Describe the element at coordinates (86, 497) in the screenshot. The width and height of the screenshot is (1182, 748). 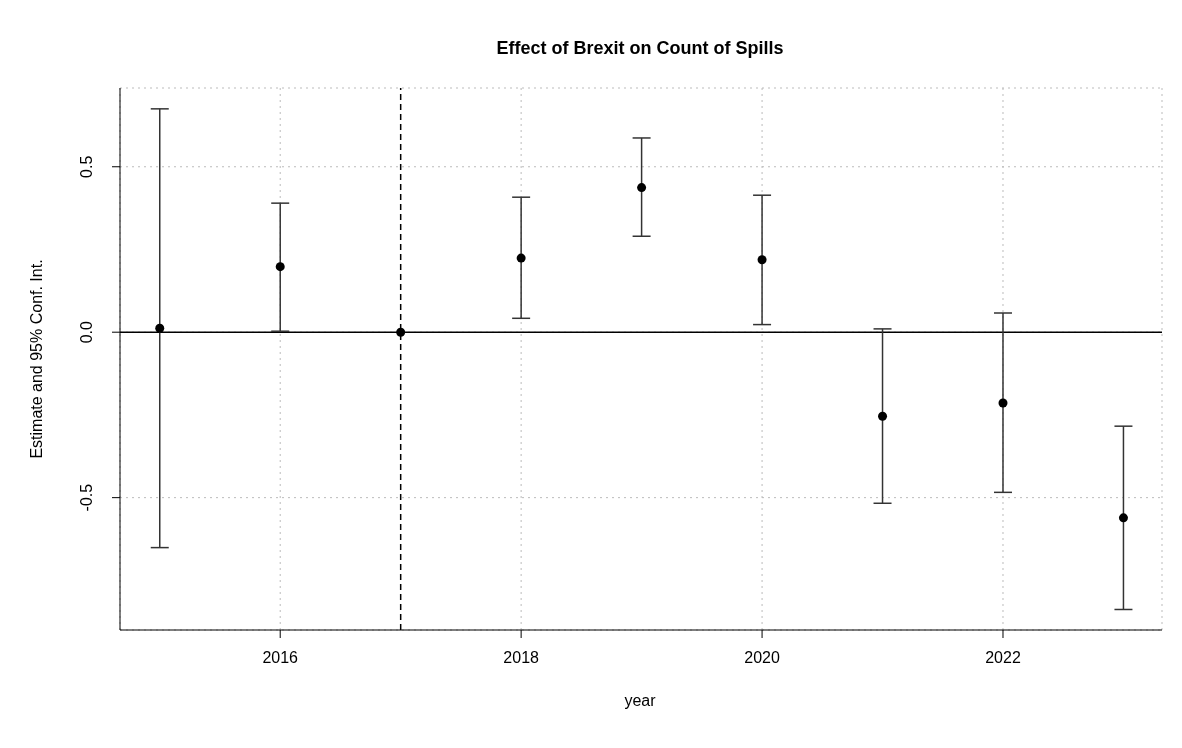
I see `y-tick-label: -0.5` at that location.